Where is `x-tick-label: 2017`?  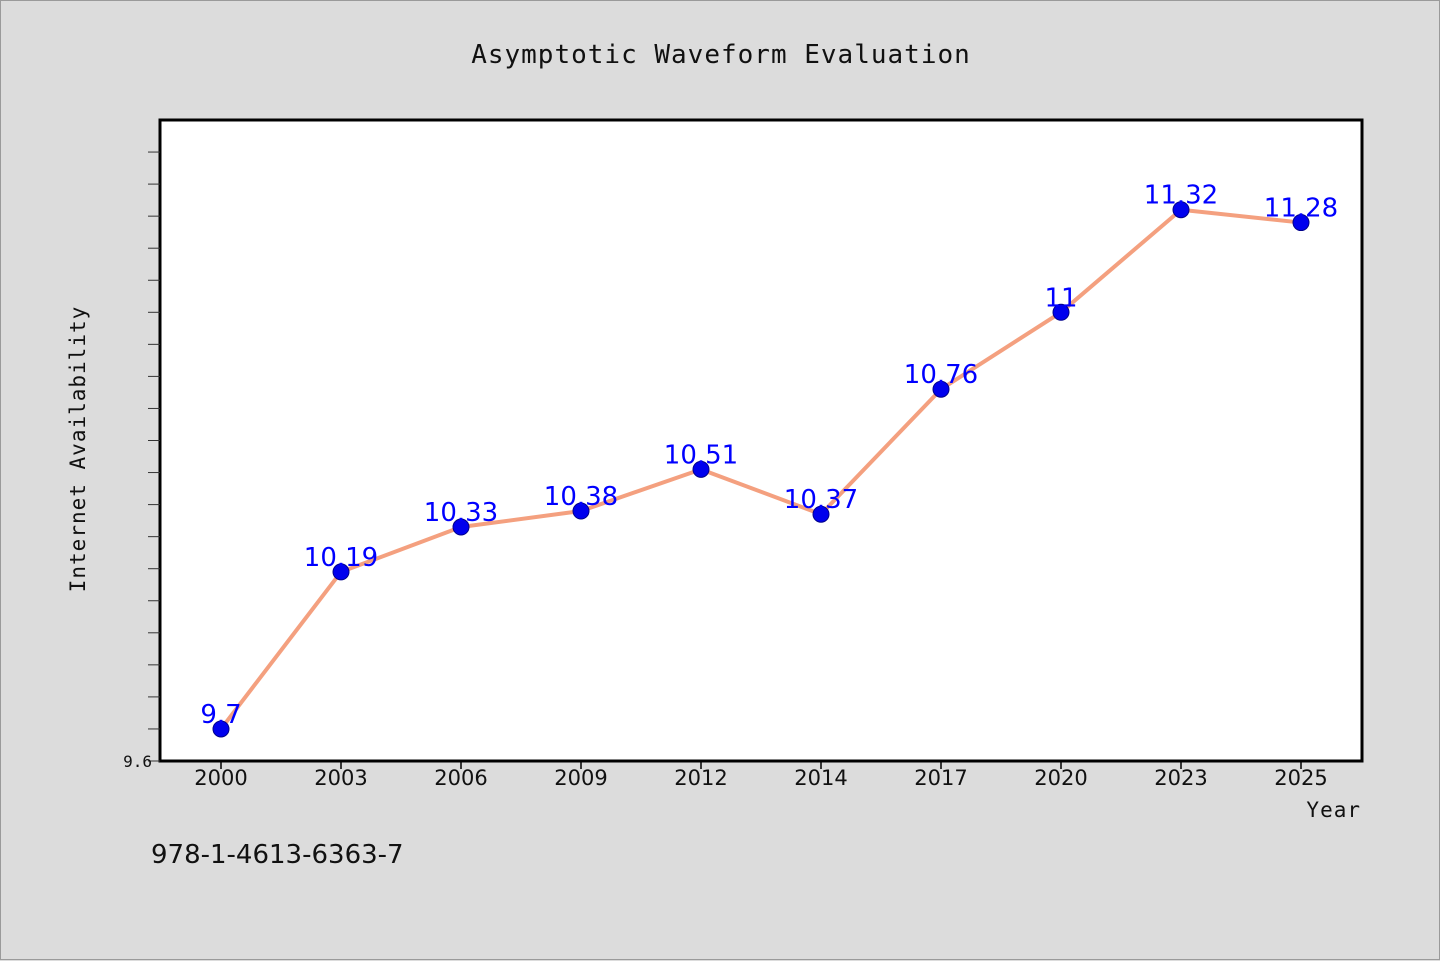
x-tick-label: 2017 is located at coordinates (940, 778).